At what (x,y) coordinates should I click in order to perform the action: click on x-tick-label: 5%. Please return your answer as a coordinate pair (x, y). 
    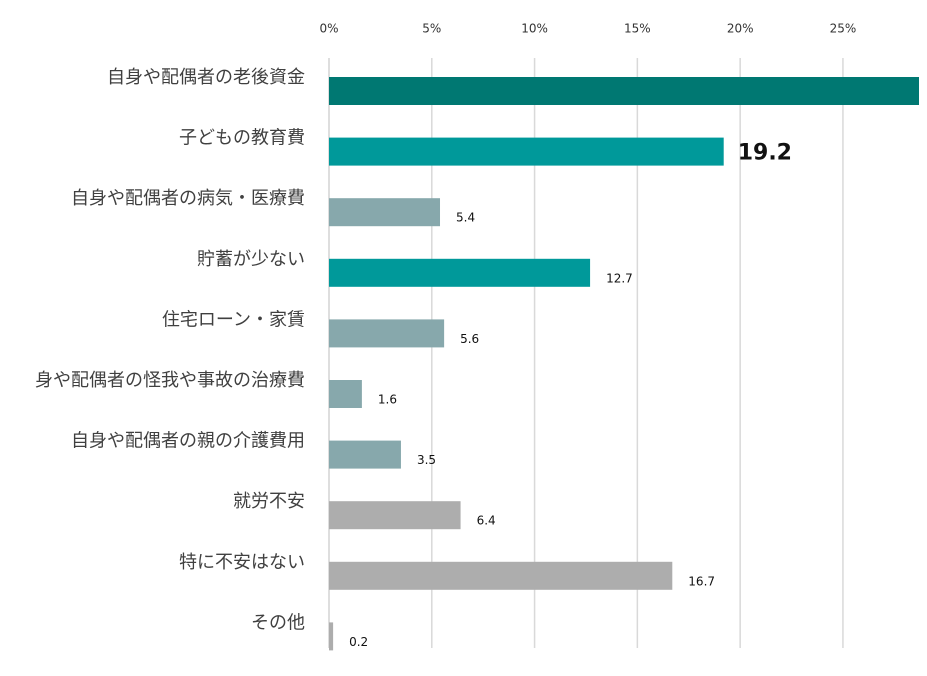
    Looking at the image, I should click on (431, 29).